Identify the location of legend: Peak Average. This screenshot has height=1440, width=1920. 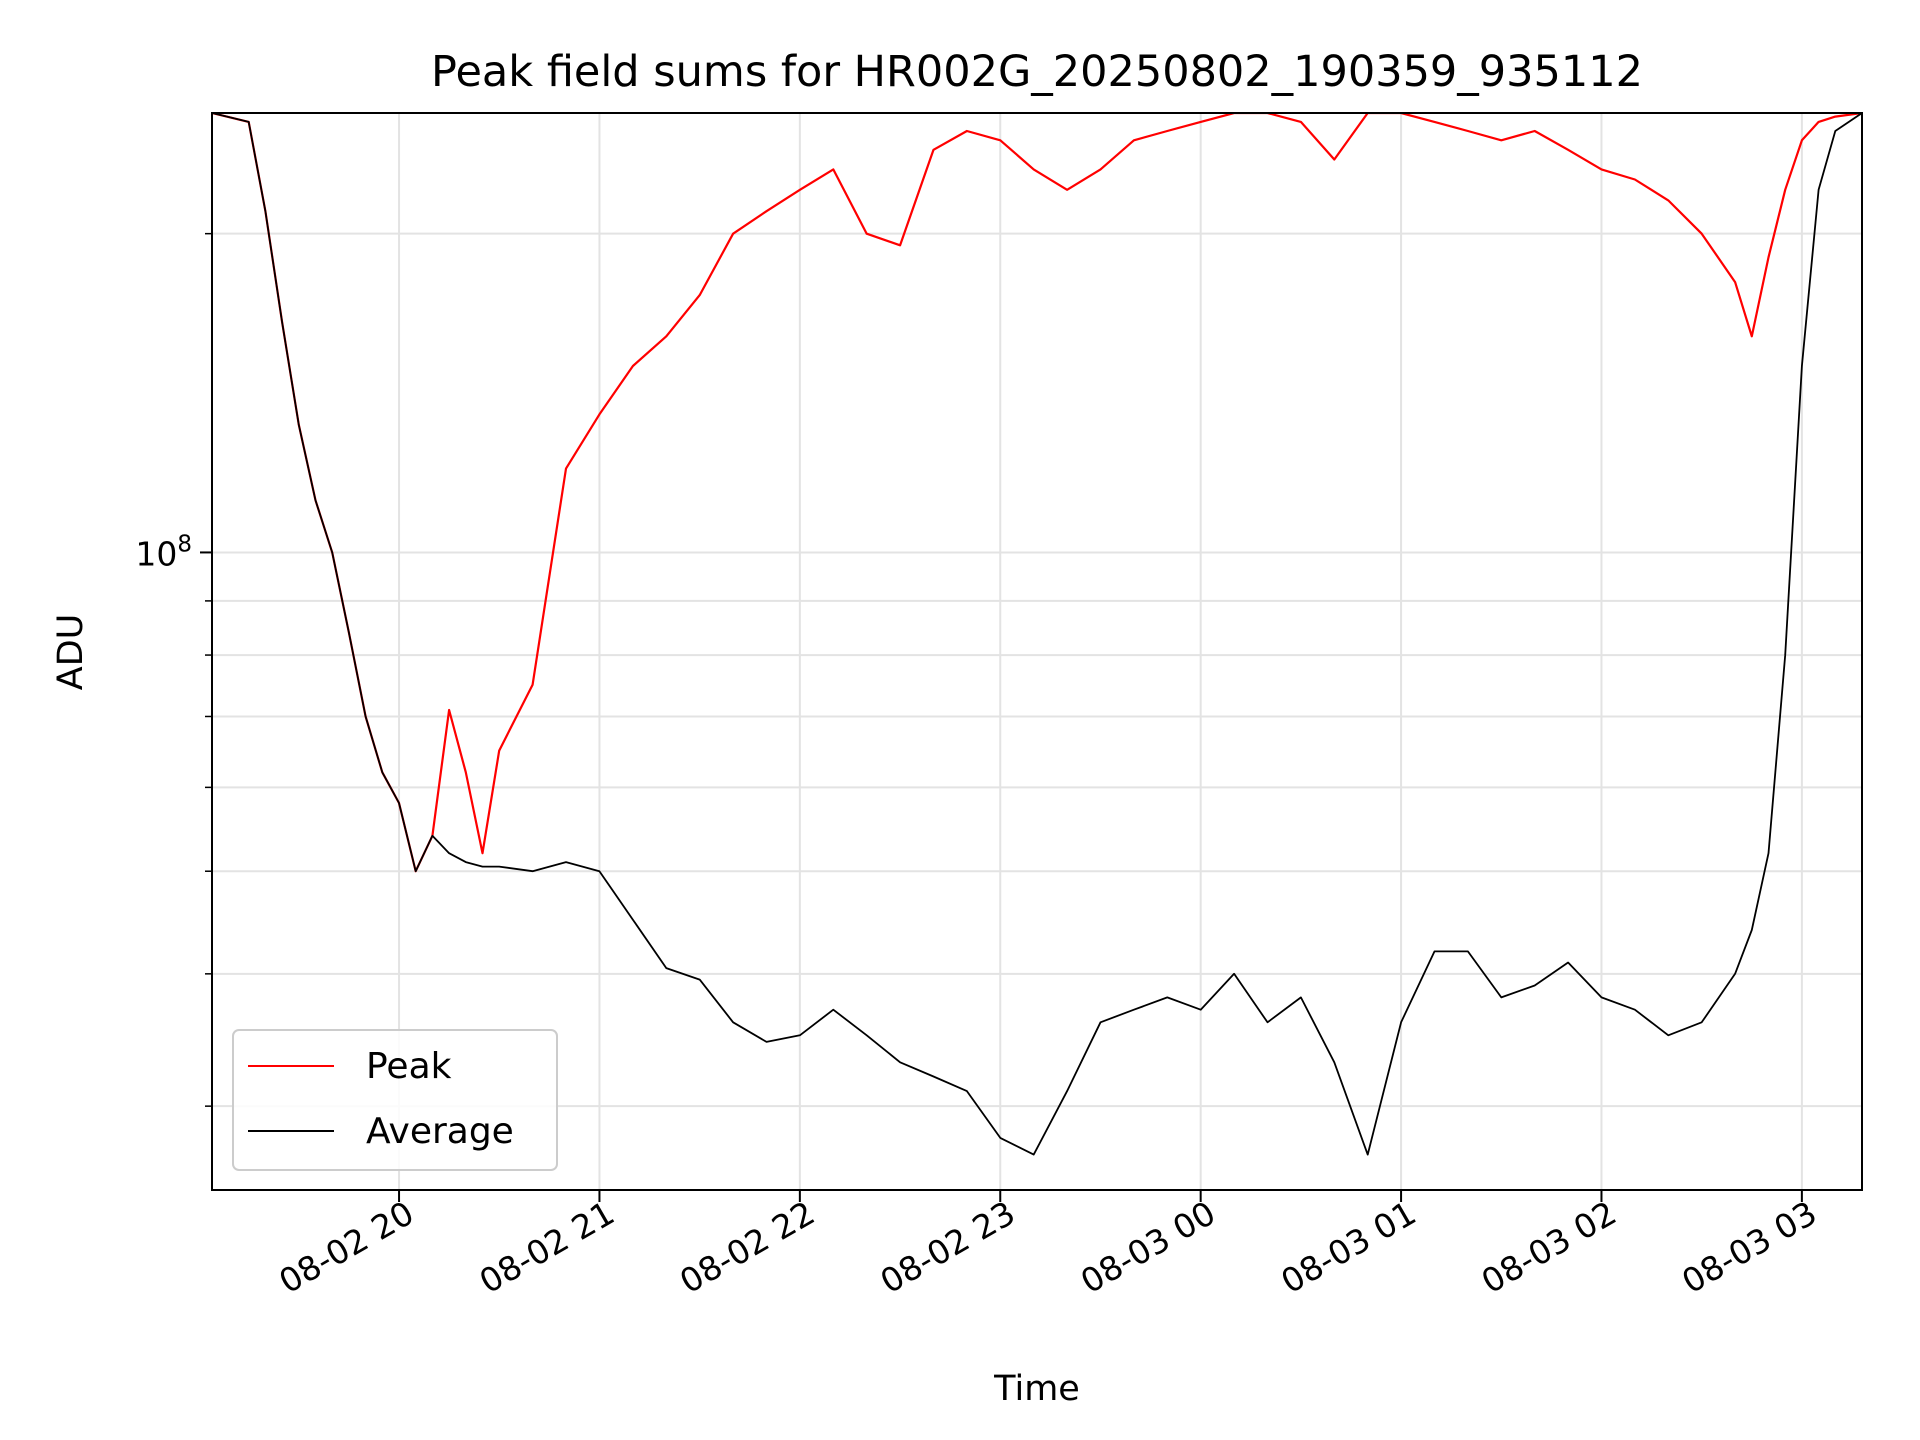
(395, 1100).